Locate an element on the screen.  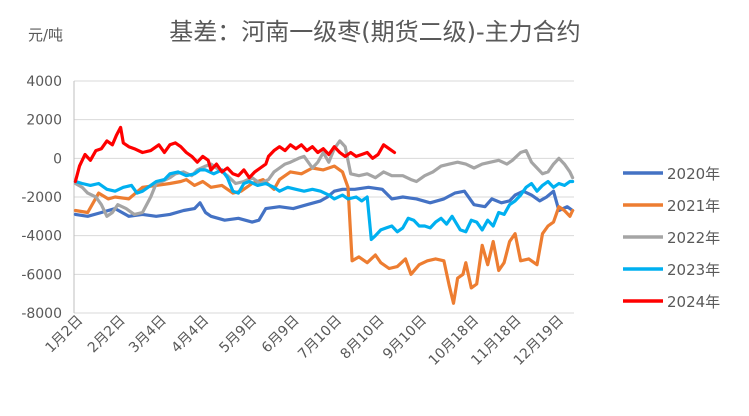
y-tick-label: -6000 is located at coordinates (41, 275).